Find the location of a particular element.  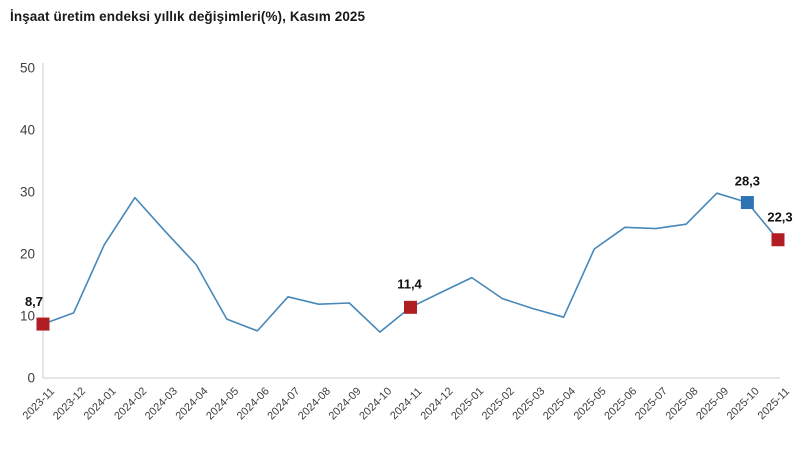

data-point-label: 11,4 is located at coordinates (409, 283).